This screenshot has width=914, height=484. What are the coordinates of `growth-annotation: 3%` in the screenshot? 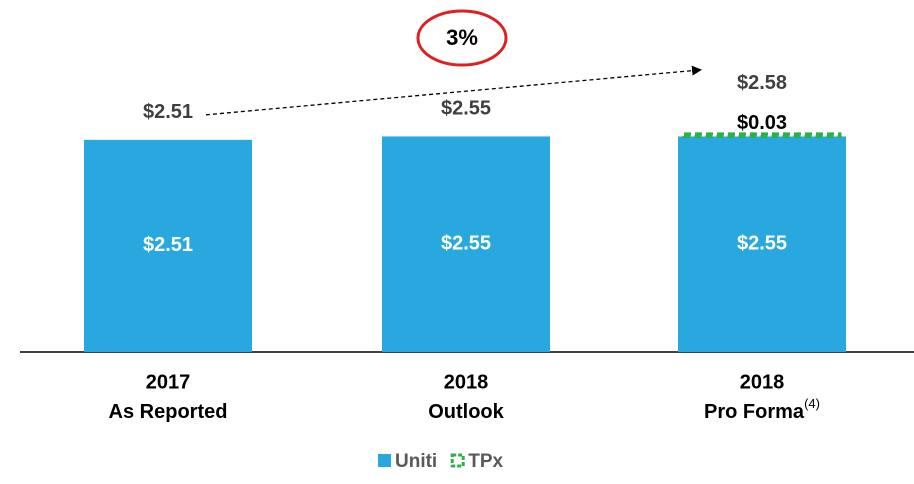 It's located at (462, 37).